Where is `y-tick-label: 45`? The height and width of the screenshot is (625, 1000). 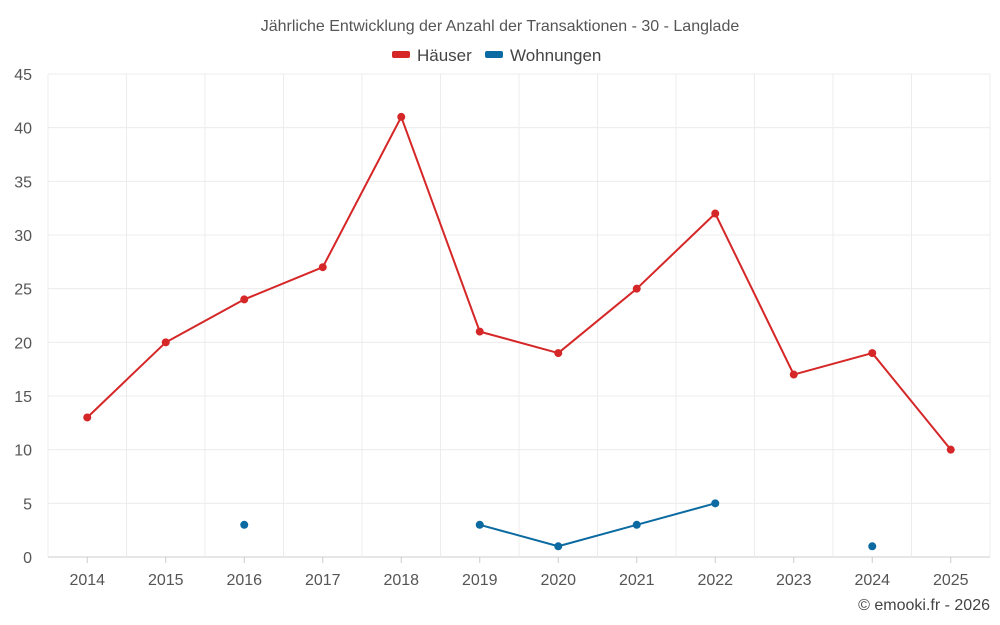 y-tick-label: 45 is located at coordinates (23, 75).